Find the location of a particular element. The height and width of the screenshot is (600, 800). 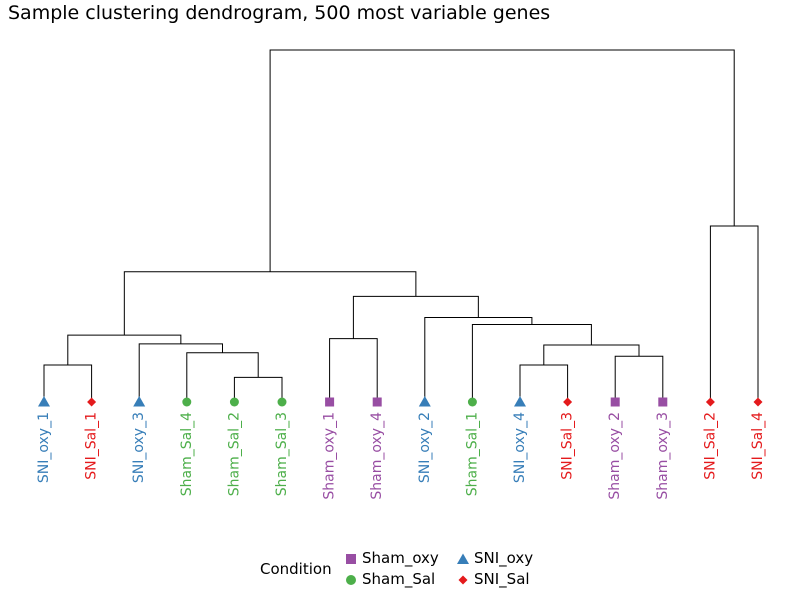

leaf-label: Sham_Sal_1 is located at coordinates (472, 454).